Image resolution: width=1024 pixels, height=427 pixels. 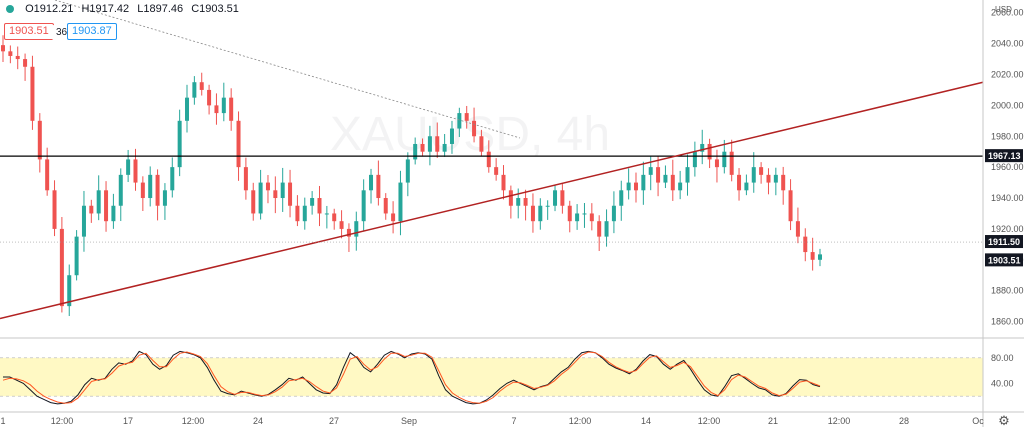 I want to click on stochastic-k-line, so click(x=412, y=377).